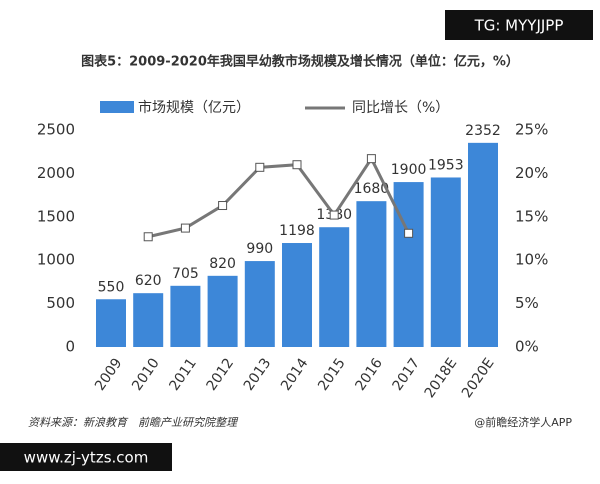 The image size is (600, 484). I want to click on x-tick-label: 2010, so click(146, 374).